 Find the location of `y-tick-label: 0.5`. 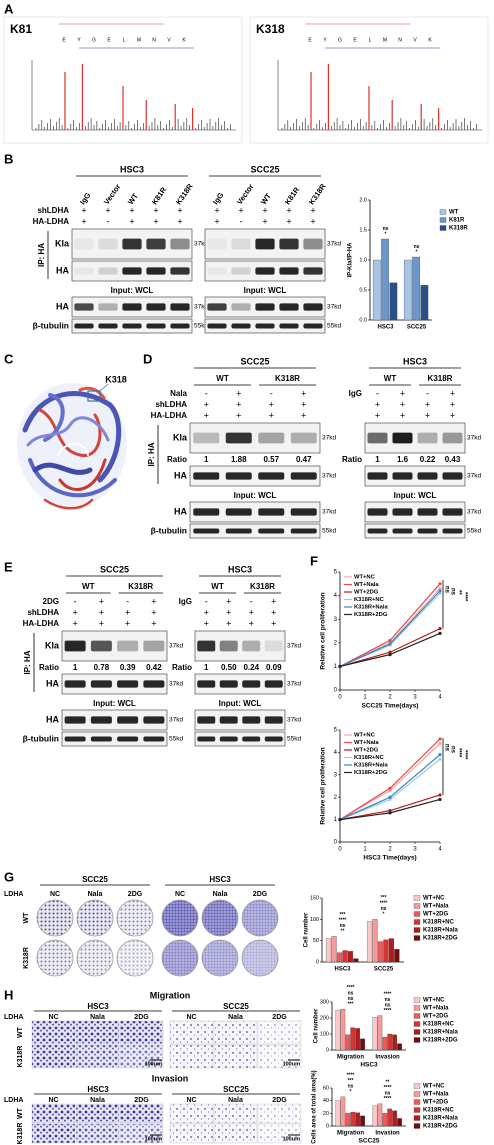

y-tick-label: 0.5 is located at coordinates (363, 290).